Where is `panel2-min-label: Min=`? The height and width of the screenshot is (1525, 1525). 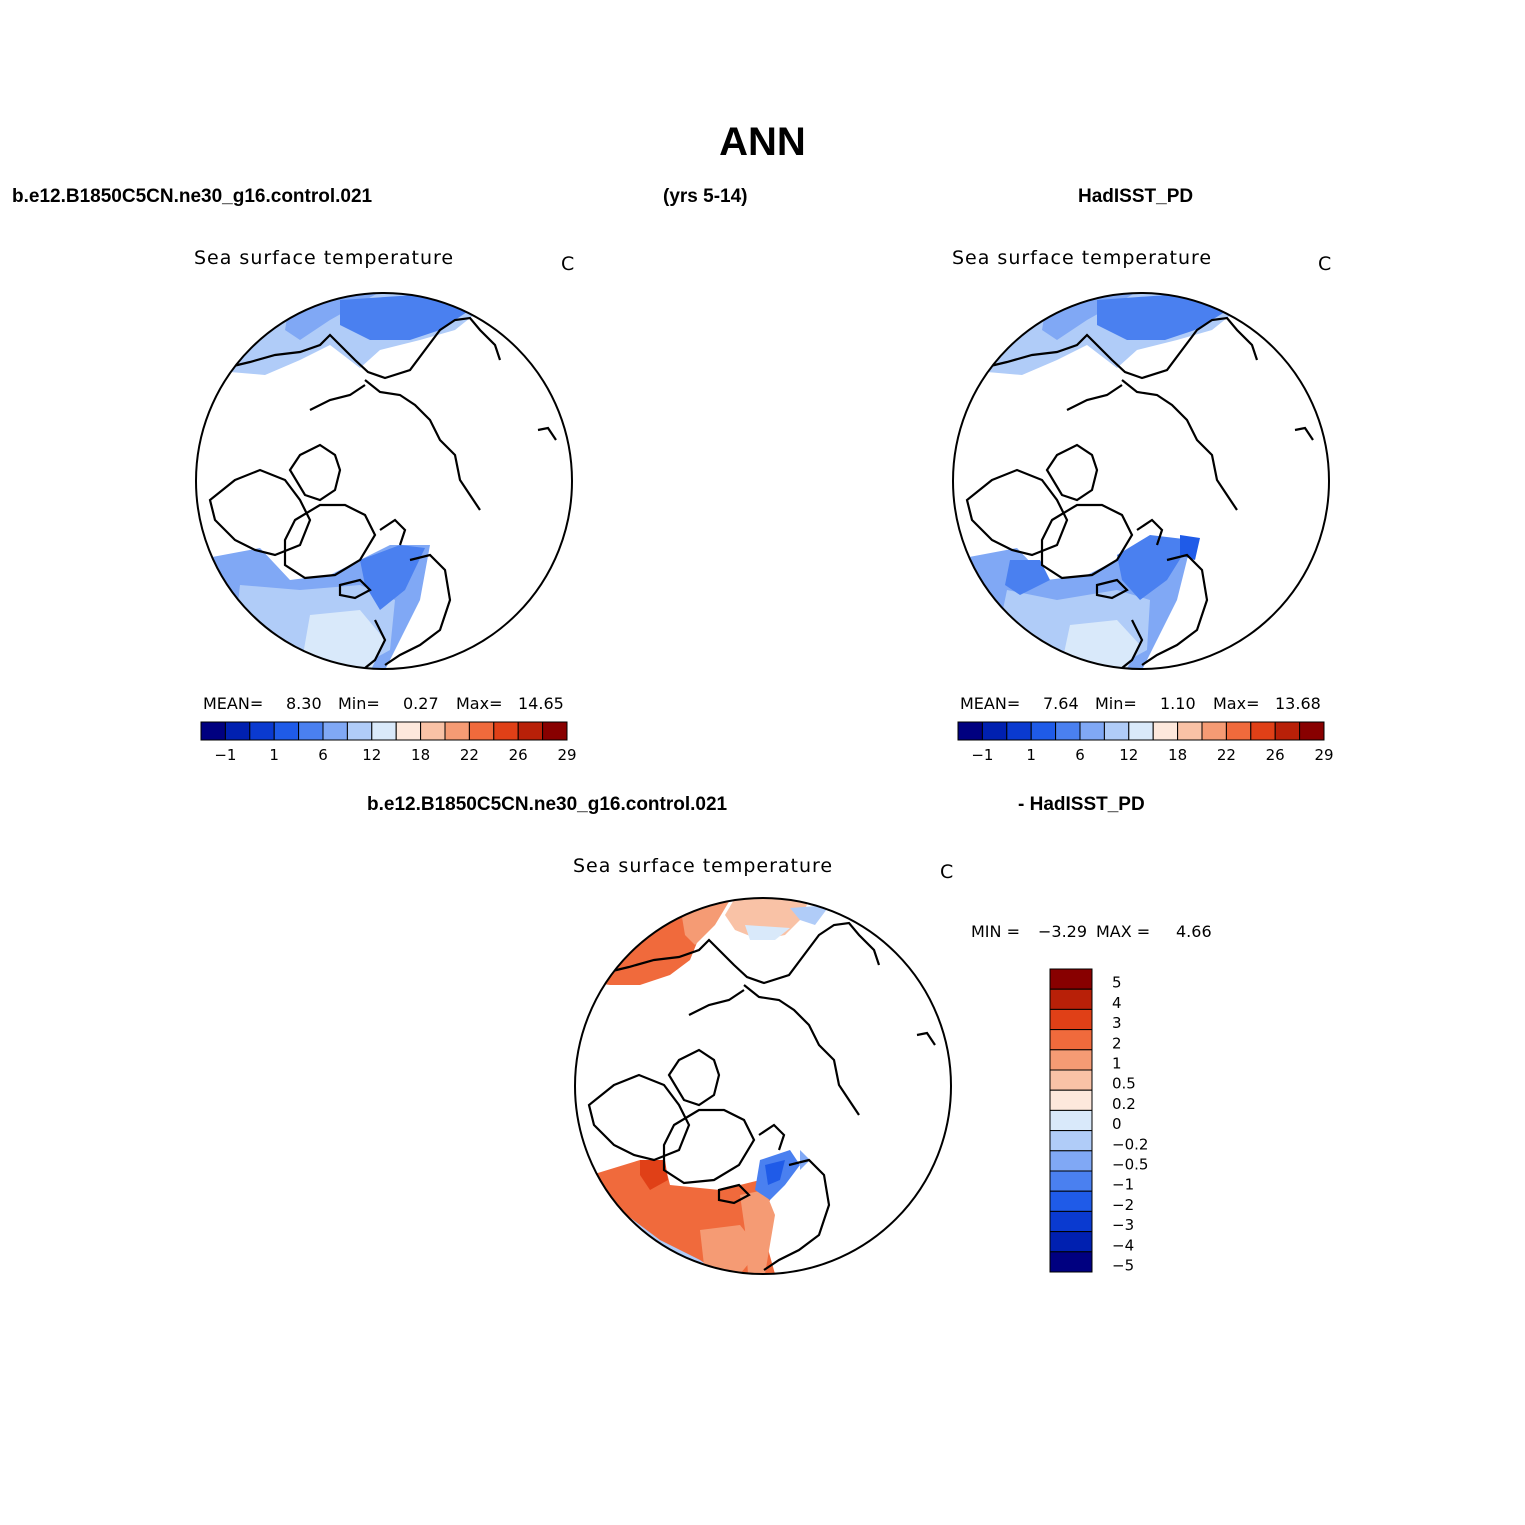
panel2-min-label: Min= is located at coordinates (1116, 703).